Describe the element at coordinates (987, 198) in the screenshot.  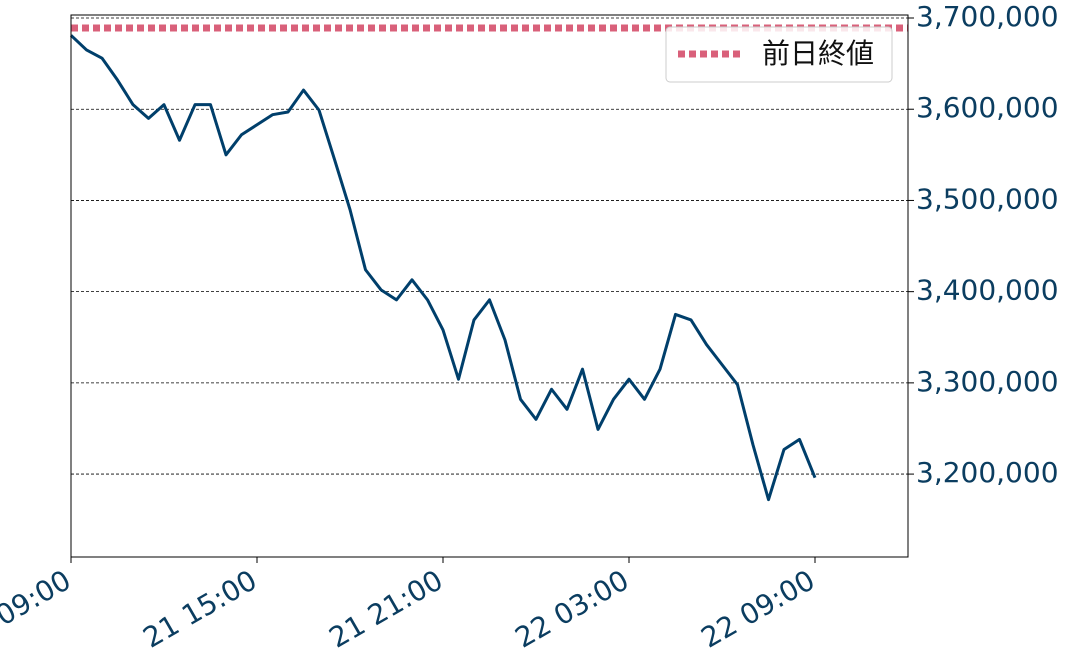
I see `y-tick-label: 3,500,000` at that location.